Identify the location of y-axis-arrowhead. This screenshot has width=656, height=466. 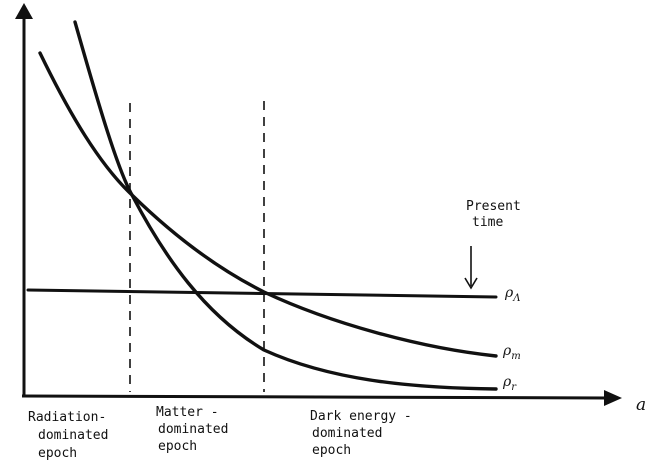
(24, 11).